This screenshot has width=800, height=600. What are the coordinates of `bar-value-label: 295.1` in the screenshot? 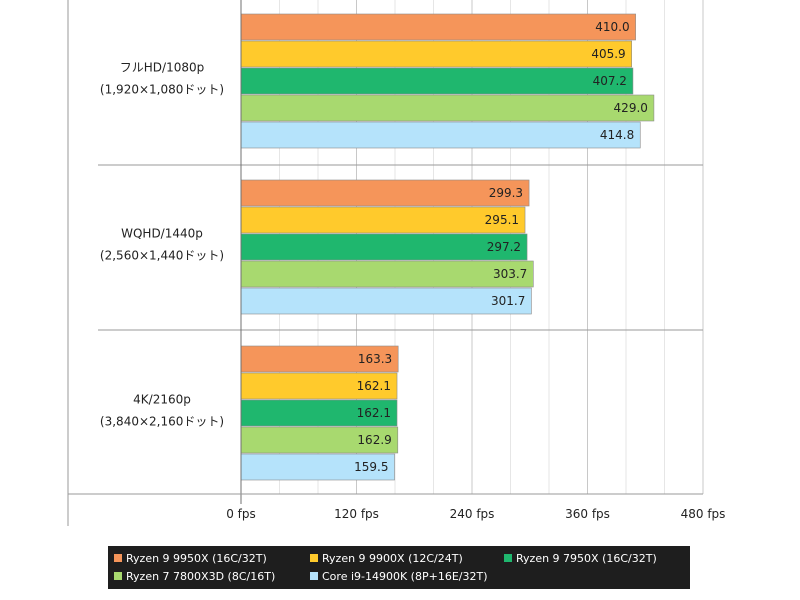 It's located at (502, 220).